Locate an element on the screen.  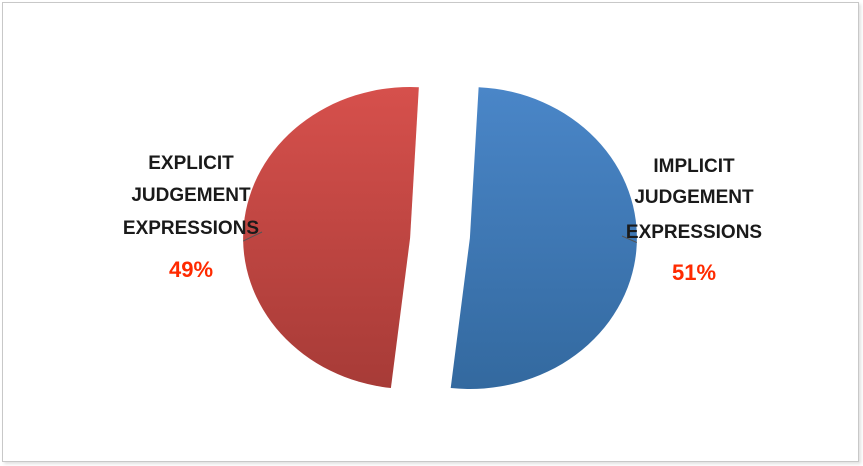
label-explicit-line-3: EXPRESSIONS is located at coordinates (191, 228).